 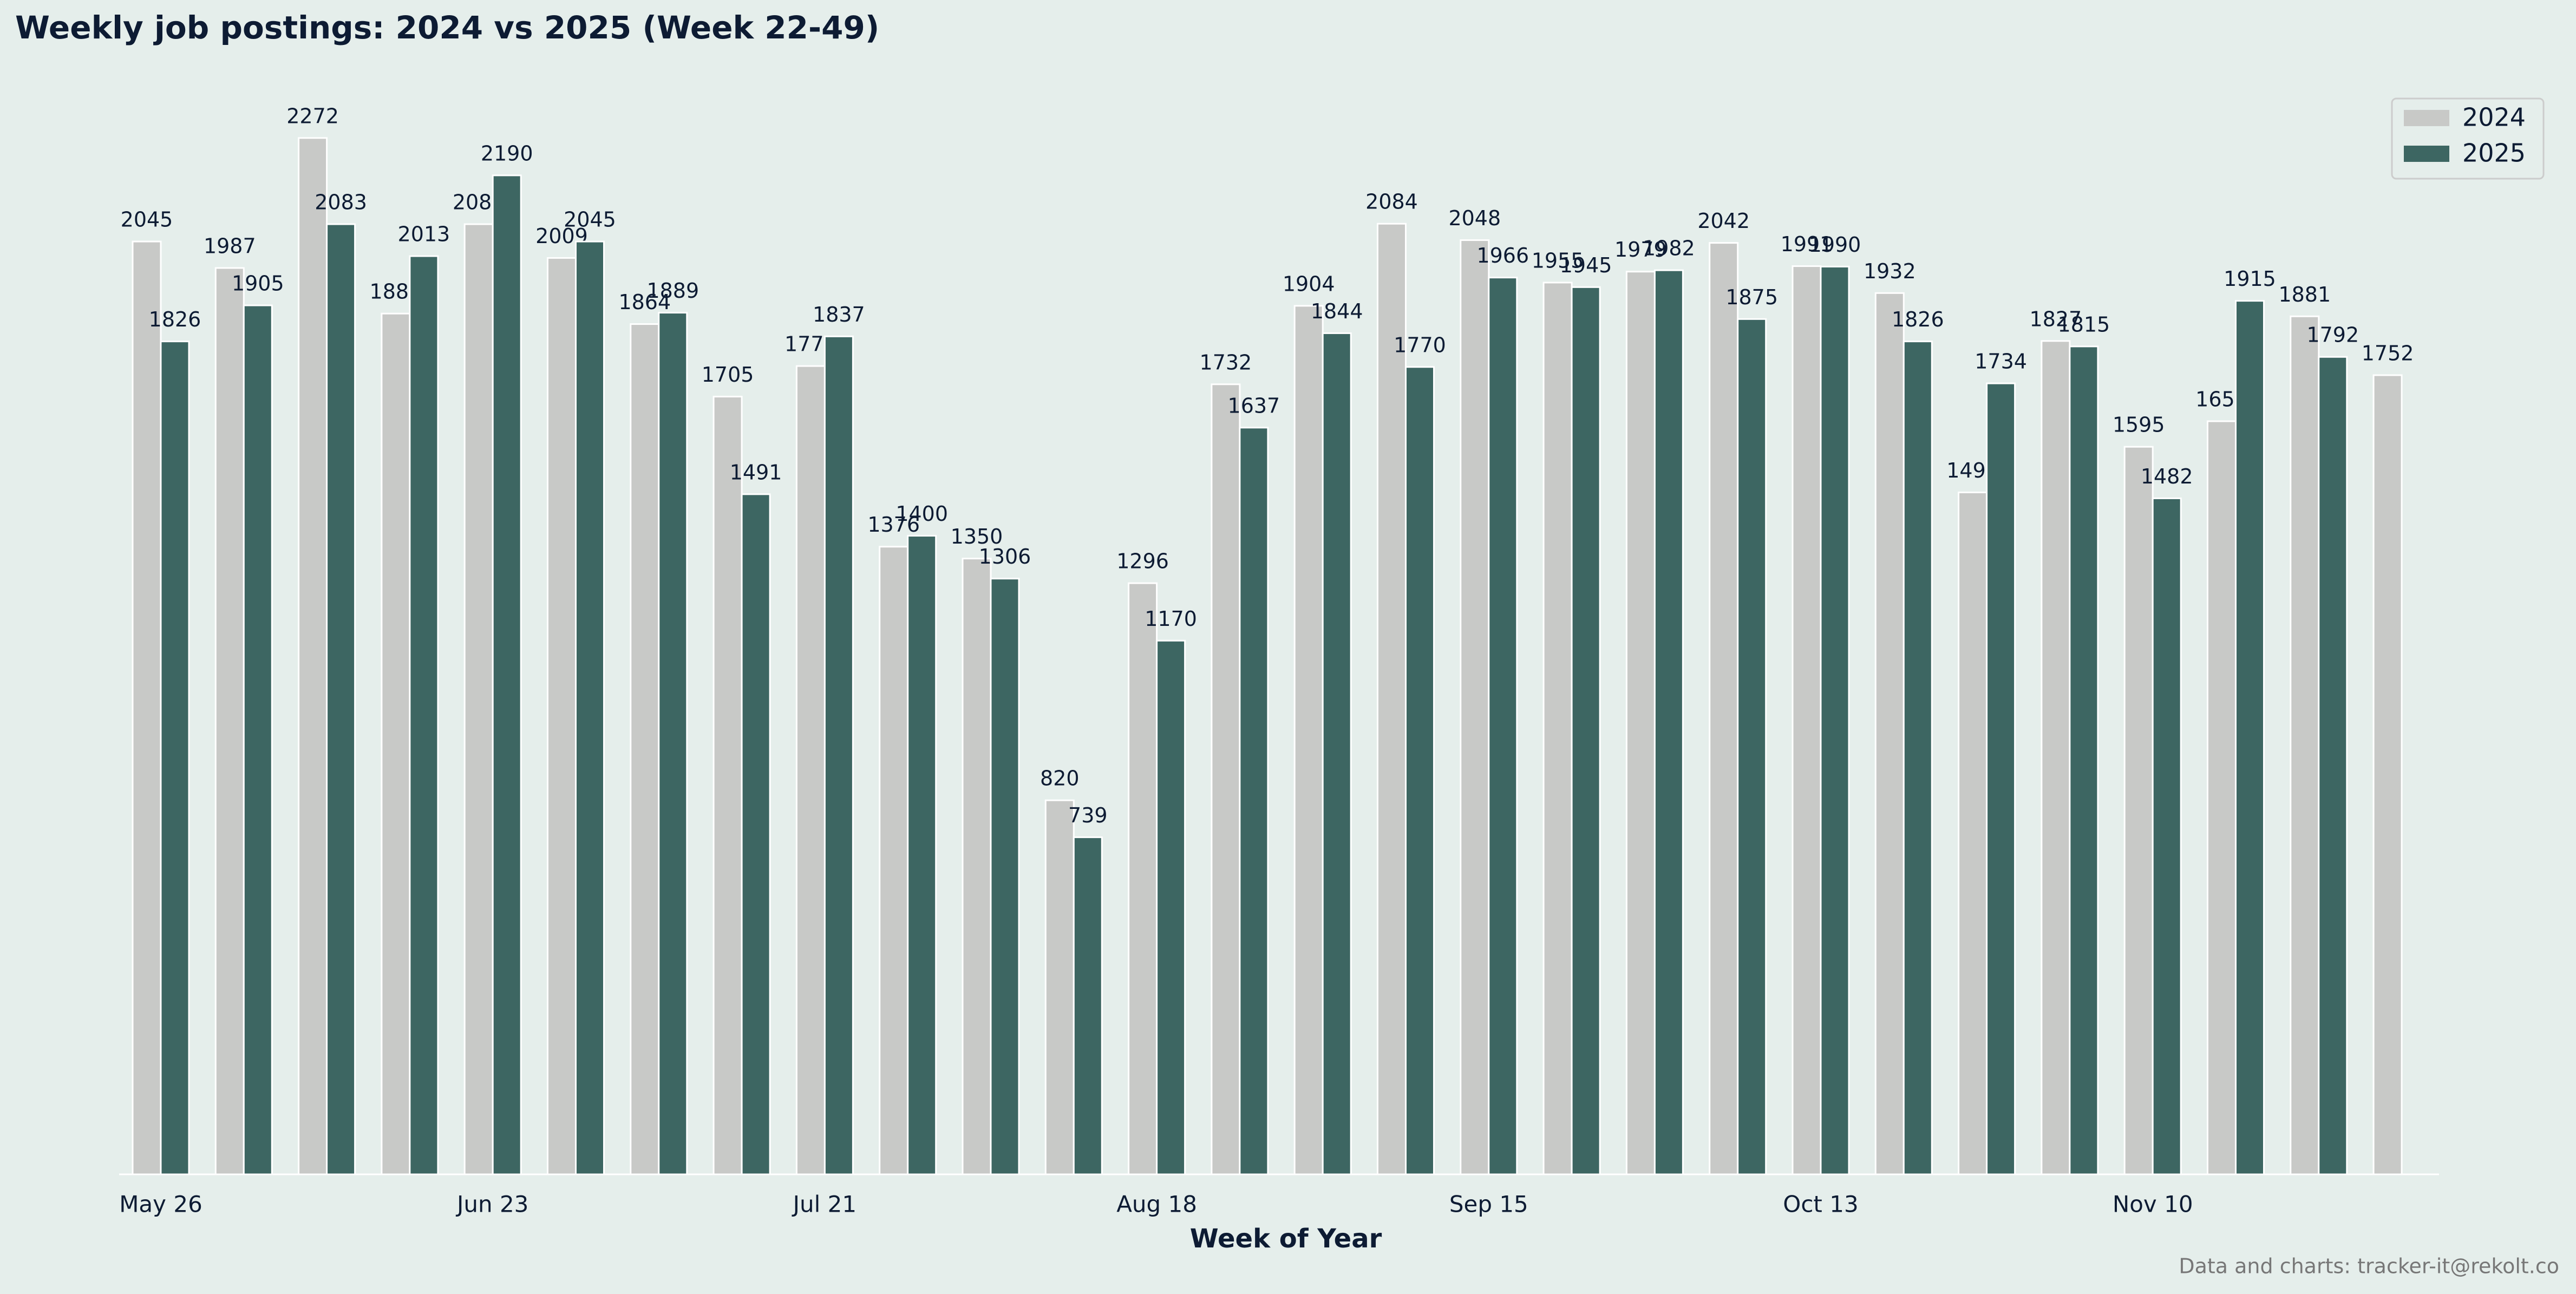 I want to click on value-label: 1170, so click(x=1171, y=619).